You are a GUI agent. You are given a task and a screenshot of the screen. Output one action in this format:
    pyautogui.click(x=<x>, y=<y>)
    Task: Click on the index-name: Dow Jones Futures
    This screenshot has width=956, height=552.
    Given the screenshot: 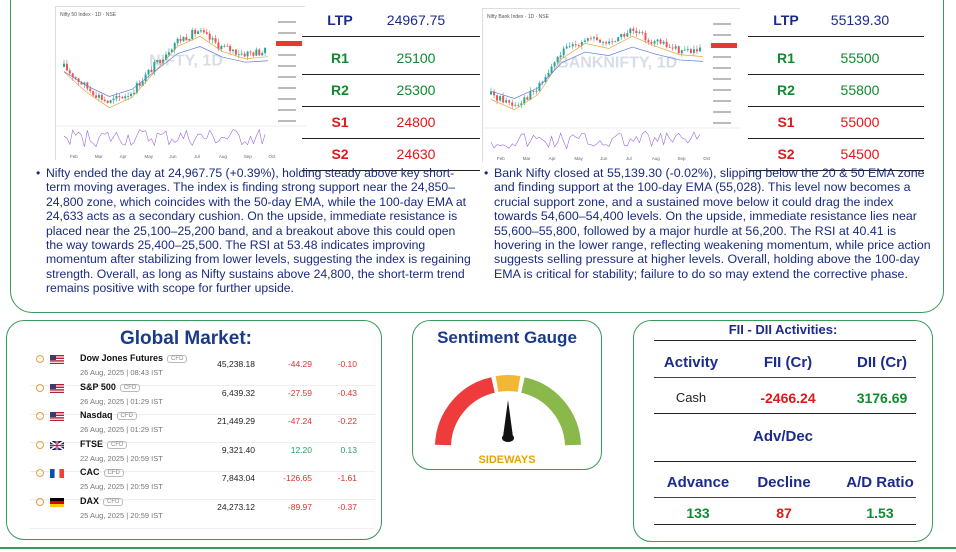 What is the action you would take?
    pyautogui.click(x=122, y=358)
    